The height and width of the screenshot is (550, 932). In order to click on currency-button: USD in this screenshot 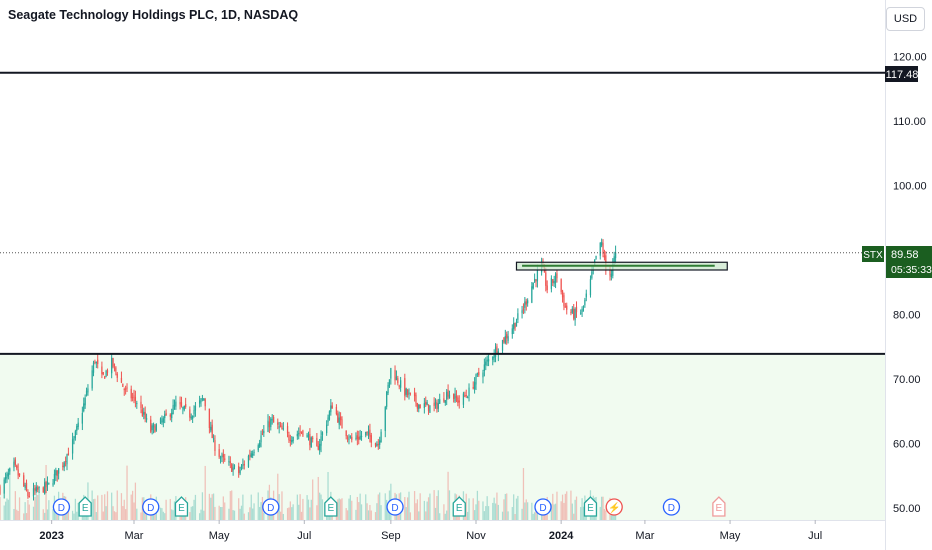, I will do `click(905, 19)`.